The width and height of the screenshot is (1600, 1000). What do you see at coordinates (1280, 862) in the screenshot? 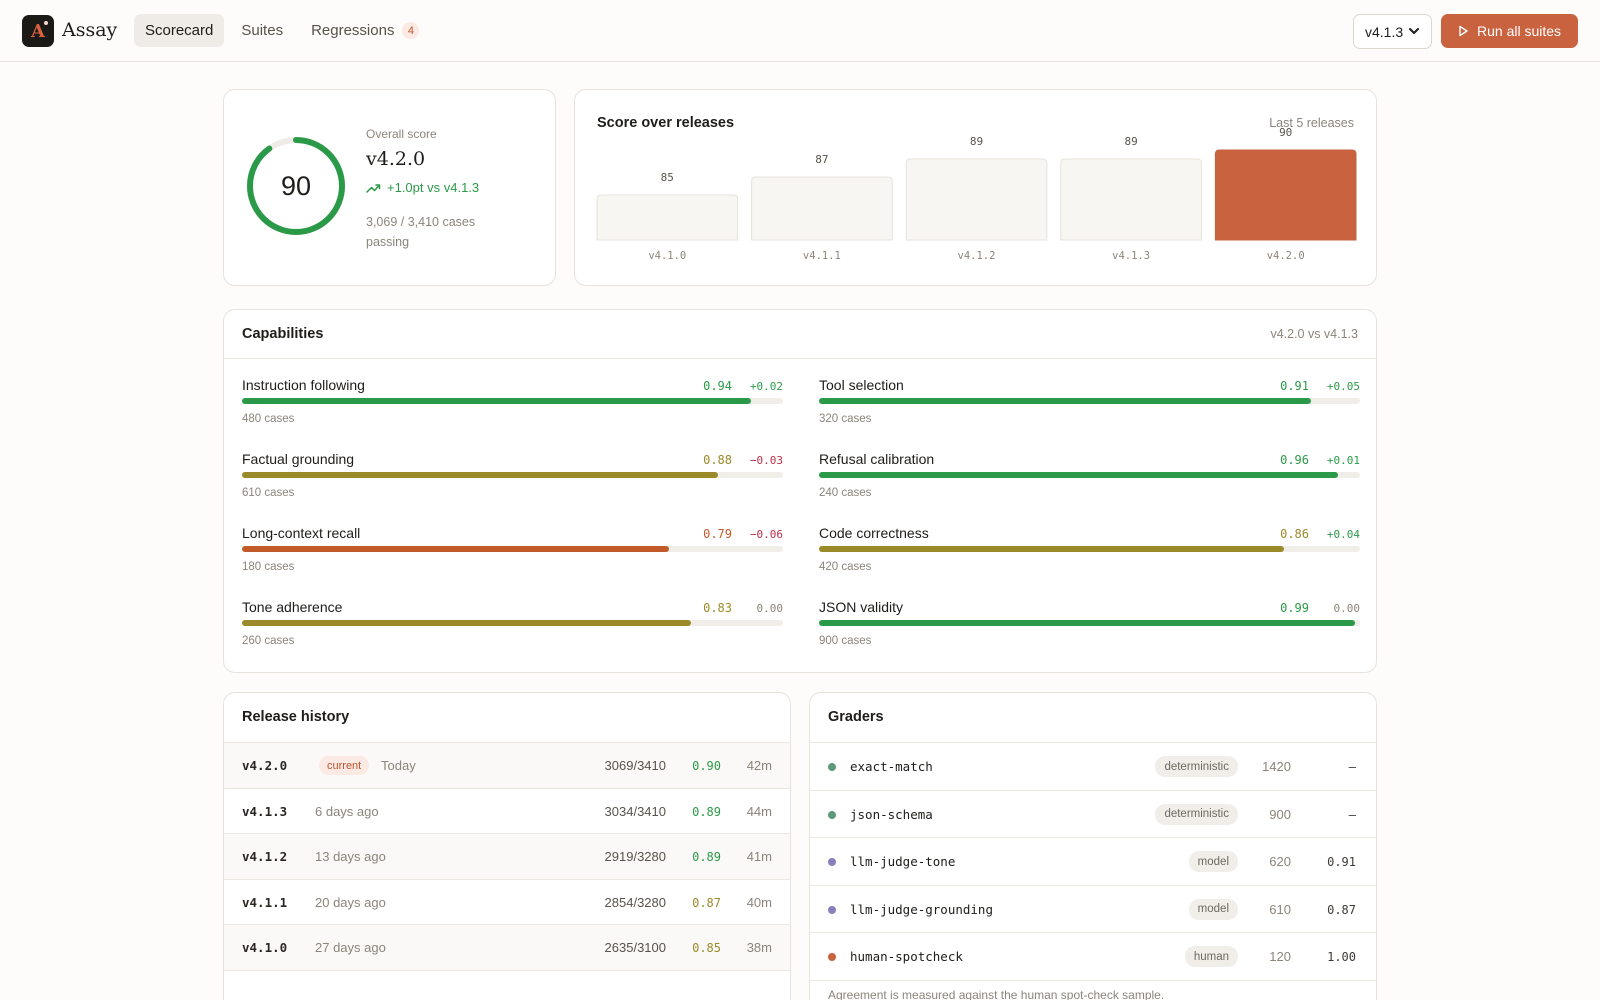
I see `grader-case-count: 620` at bounding box center [1280, 862].